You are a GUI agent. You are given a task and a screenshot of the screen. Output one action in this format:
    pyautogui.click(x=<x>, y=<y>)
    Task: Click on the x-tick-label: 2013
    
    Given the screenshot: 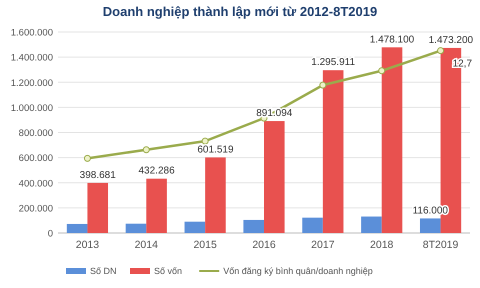 What is the action you would take?
    pyautogui.click(x=88, y=245)
    